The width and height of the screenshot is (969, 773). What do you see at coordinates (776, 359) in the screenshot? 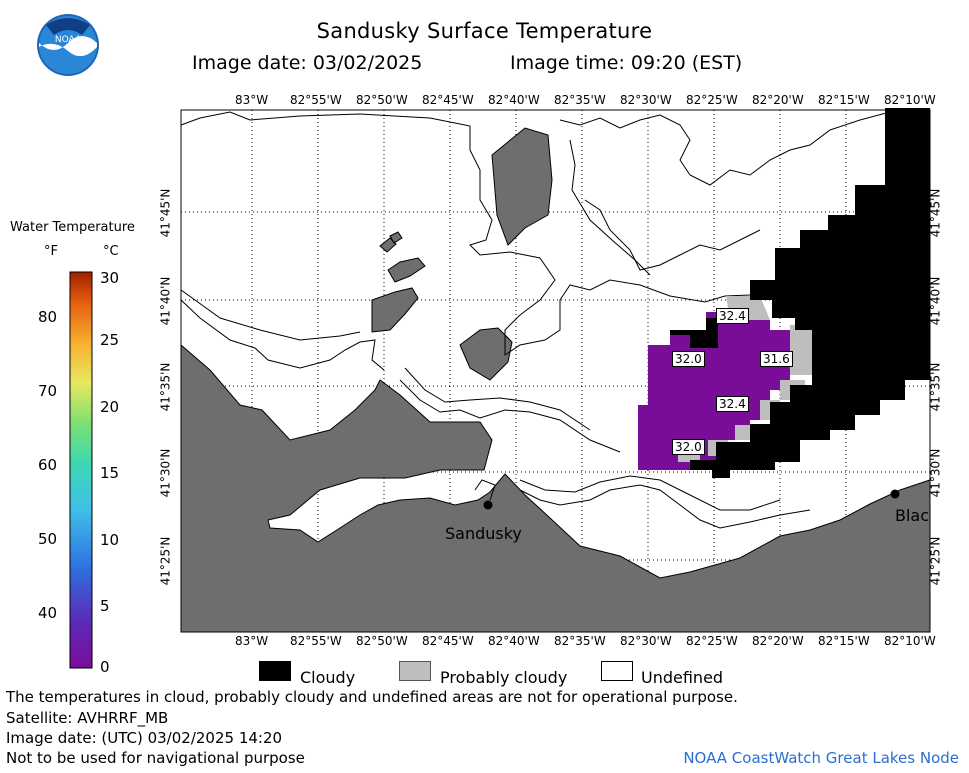
I see `temp-label: 31.6` at bounding box center [776, 359].